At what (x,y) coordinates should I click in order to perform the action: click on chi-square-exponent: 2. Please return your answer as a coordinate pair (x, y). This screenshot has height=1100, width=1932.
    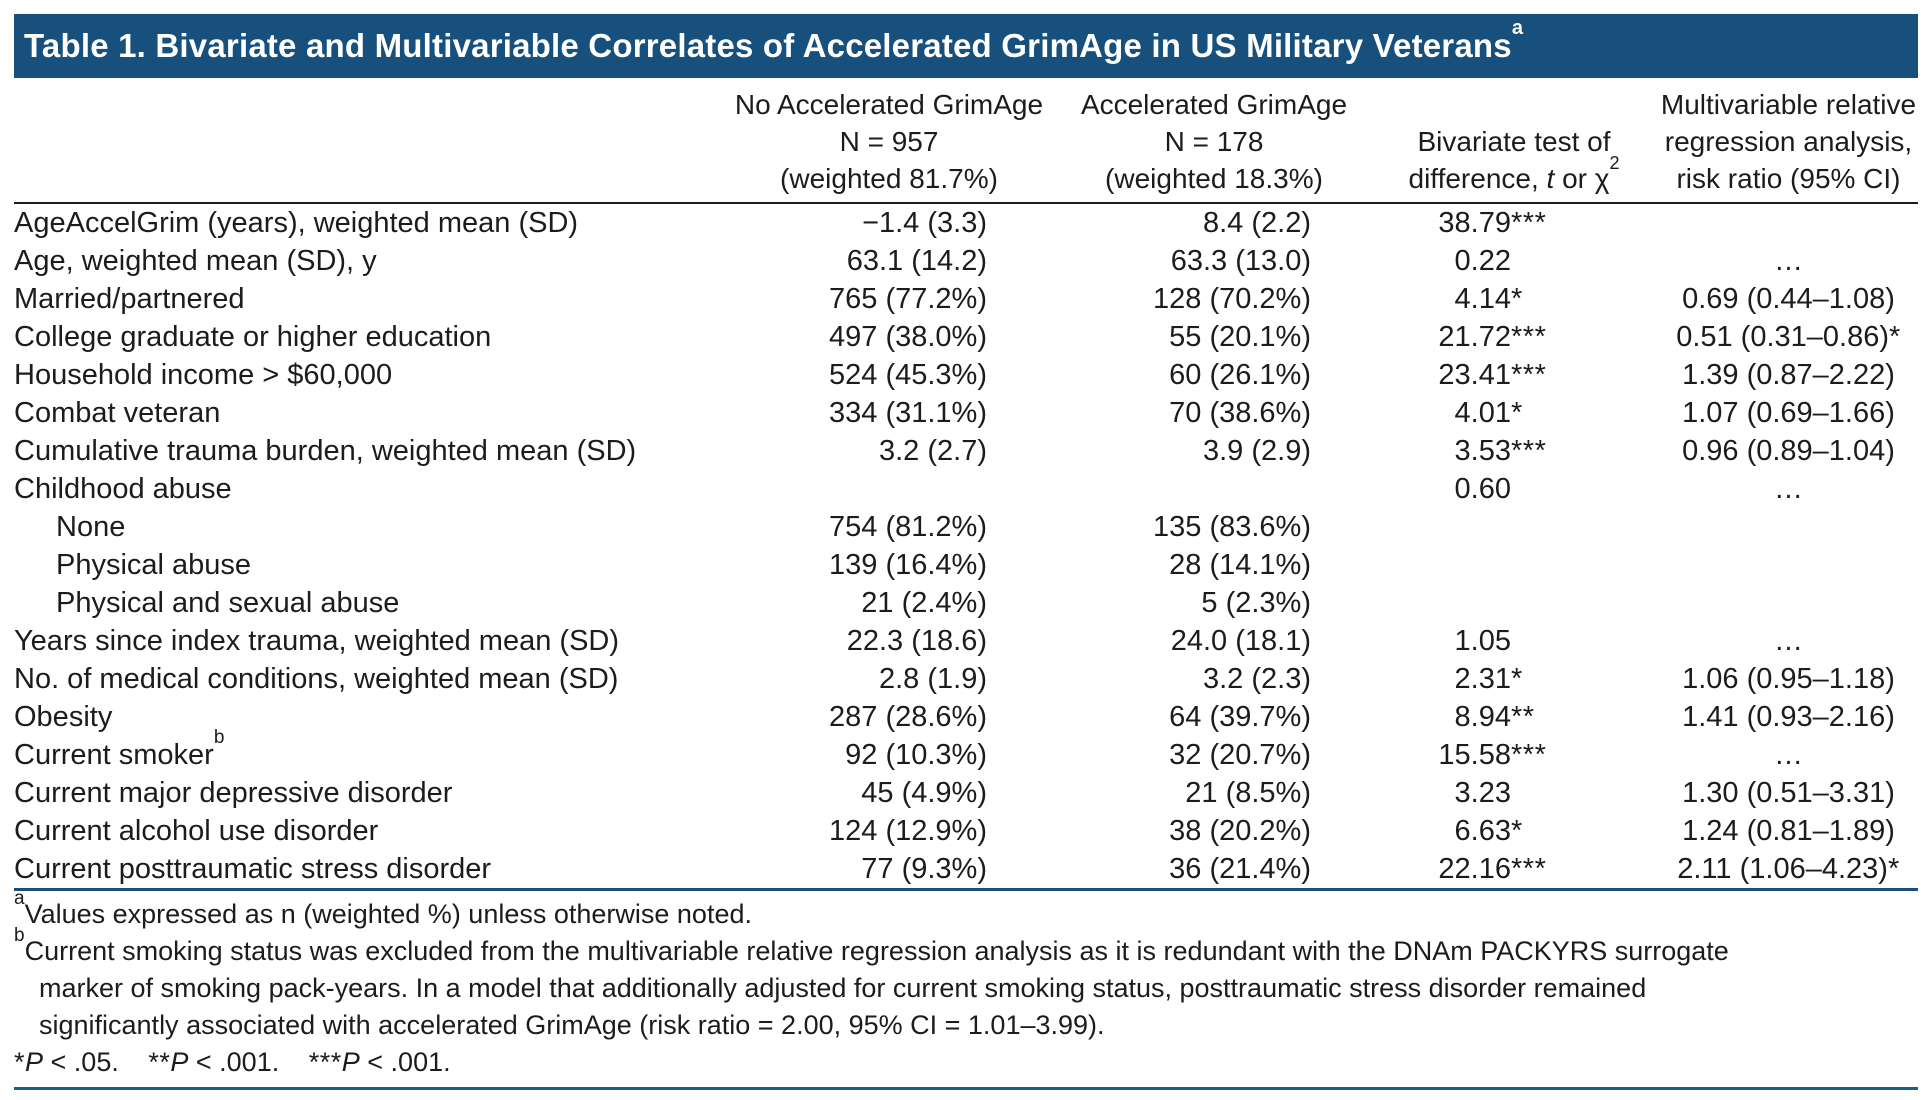
    Looking at the image, I should click on (1614, 162).